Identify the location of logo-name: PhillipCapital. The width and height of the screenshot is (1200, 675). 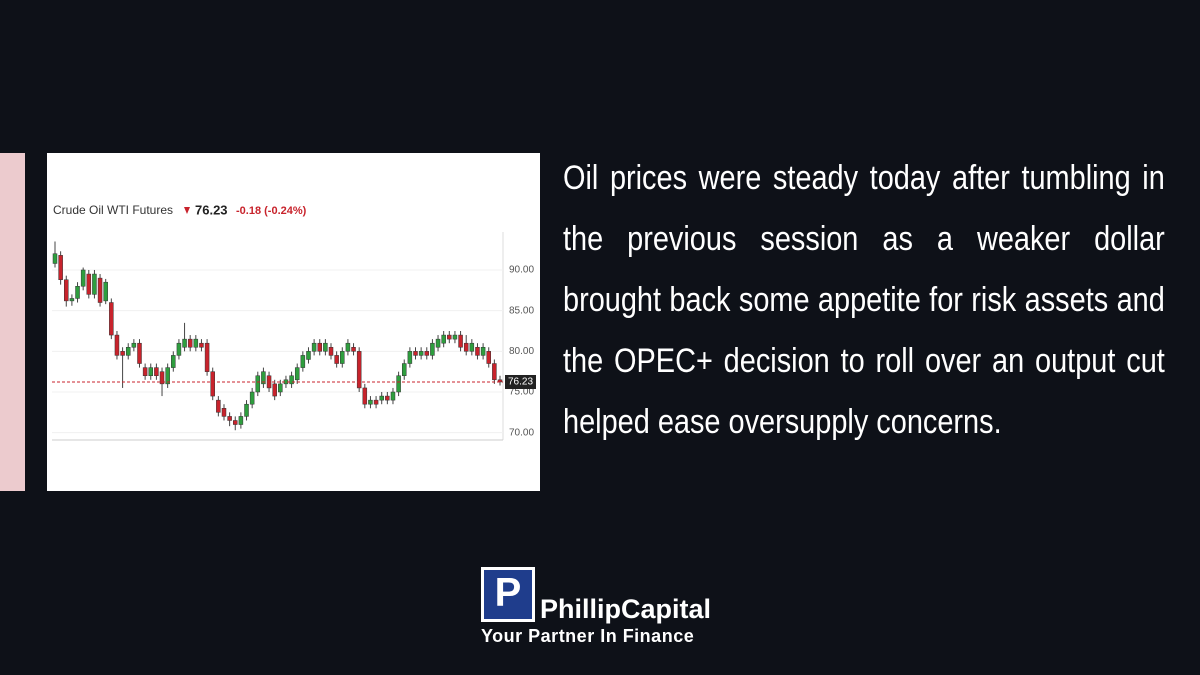
(626, 609).